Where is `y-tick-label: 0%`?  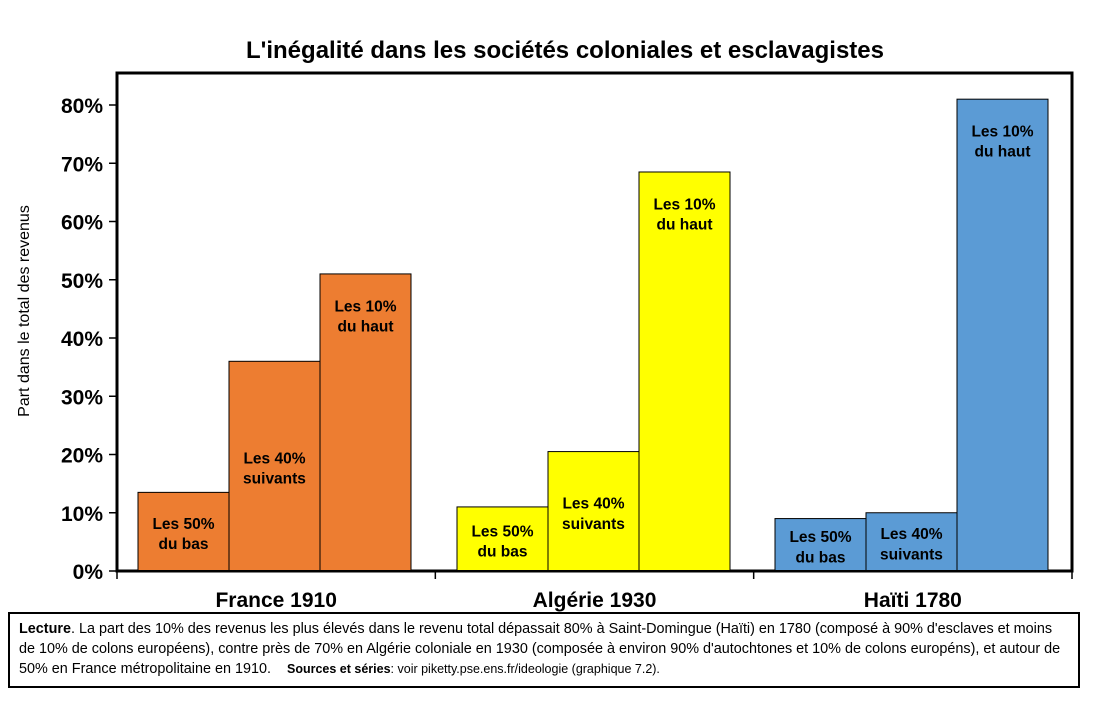
y-tick-label: 0% is located at coordinates (88, 572).